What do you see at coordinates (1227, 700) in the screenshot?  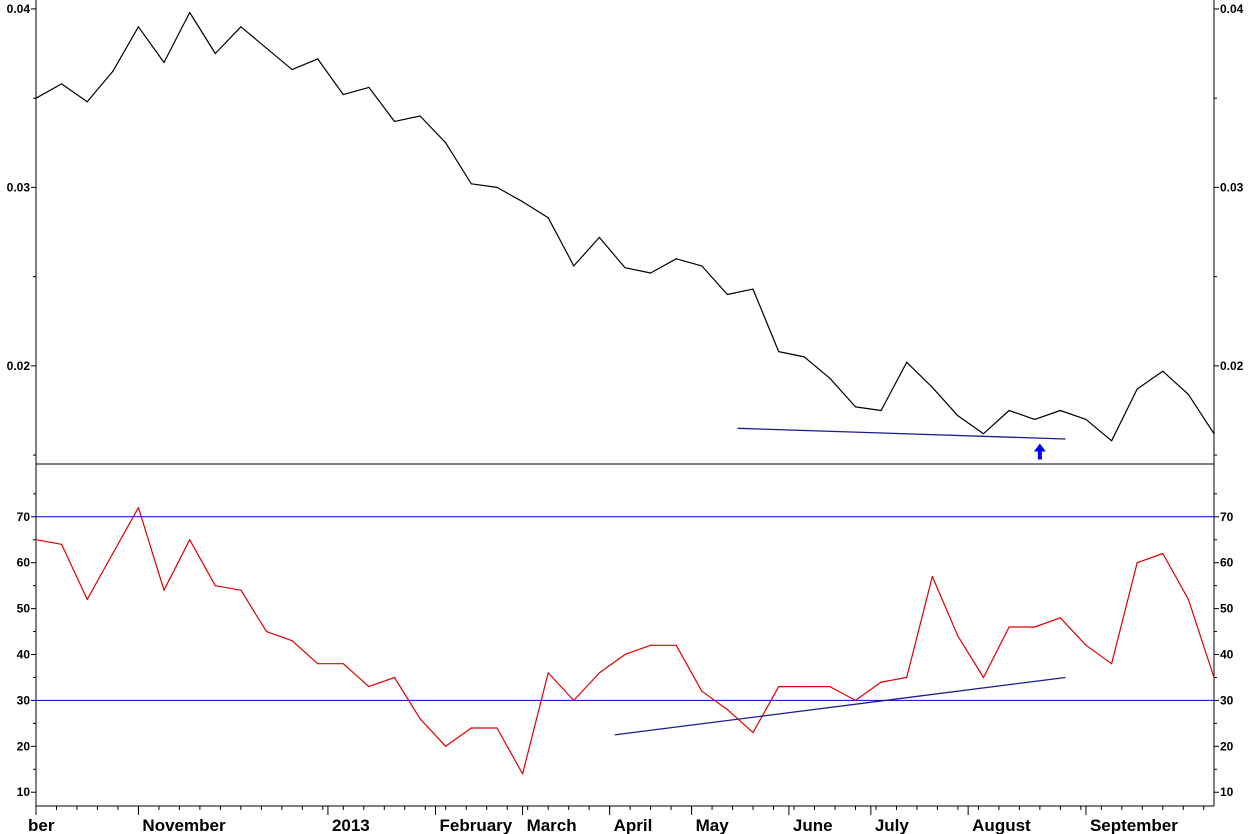 I see `y-tick-label-right: 30` at bounding box center [1227, 700].